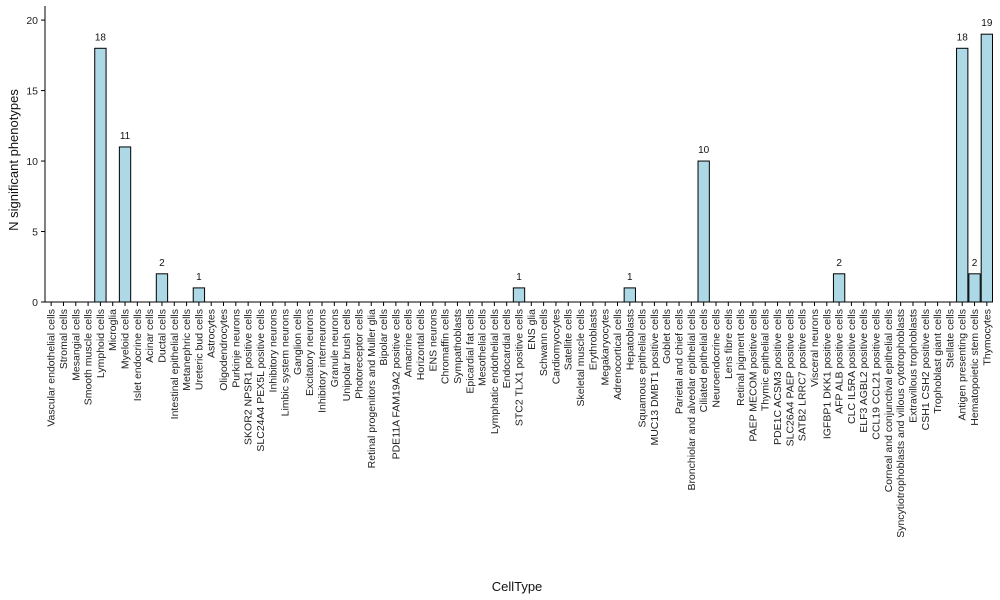 The image size is (1000, 600). What do you see at coordinates (532, 329) in the screenshot?
I see `x-tick-label: ENS glia` at bounding box center [532, 329].